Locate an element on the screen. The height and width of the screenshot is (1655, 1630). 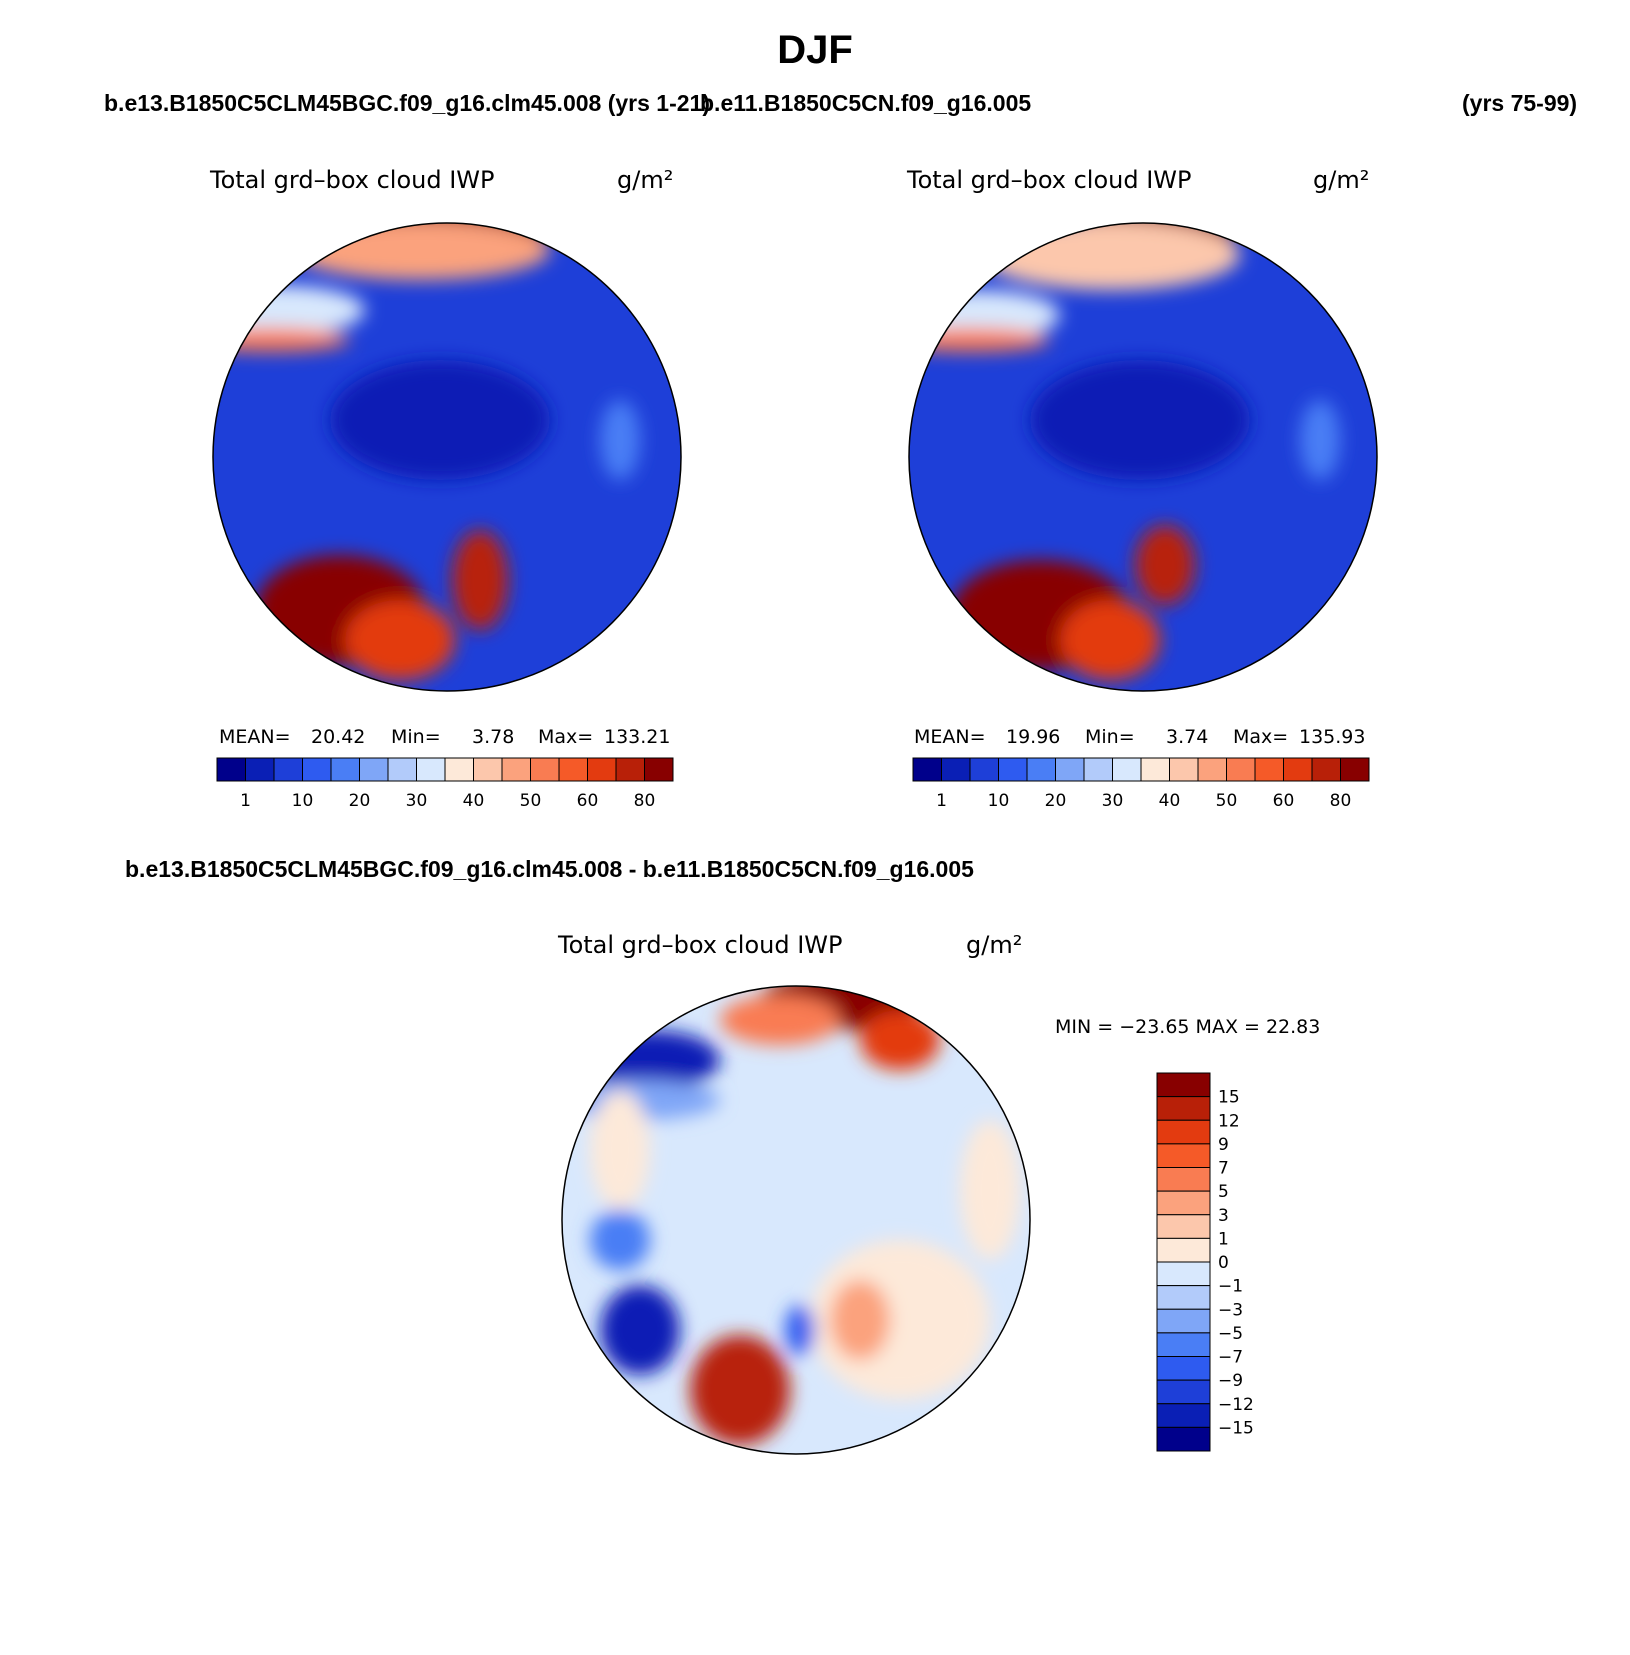
panel3-colorbar-tick-label: −1 is located at coordinates (1230, 1287).